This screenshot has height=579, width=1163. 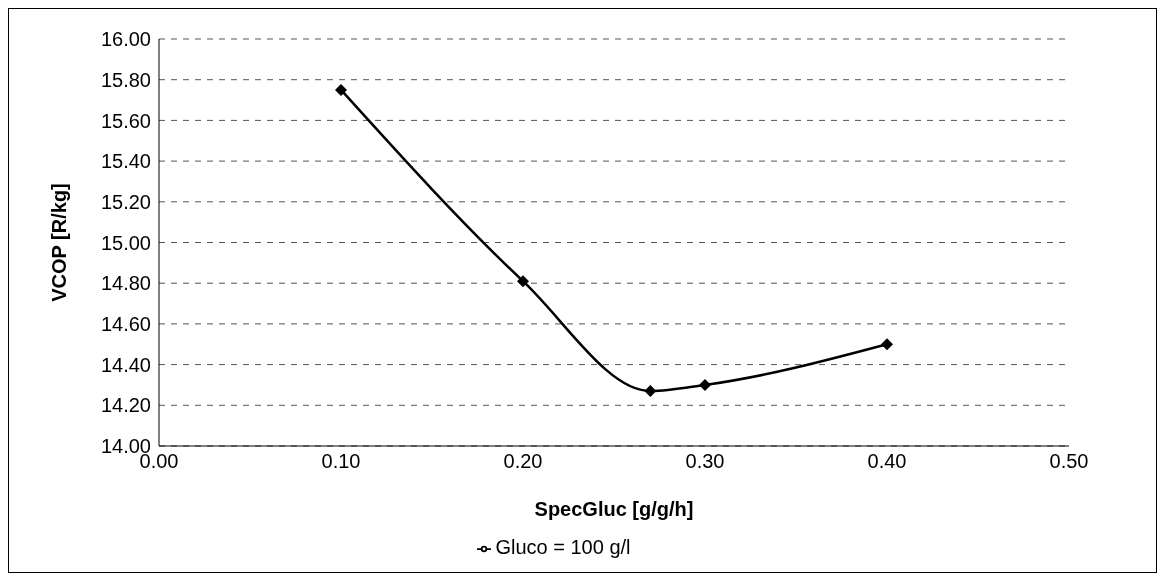 I want to click on legend-label: Gluco = 100 g/l, so click(x=563, y=547).